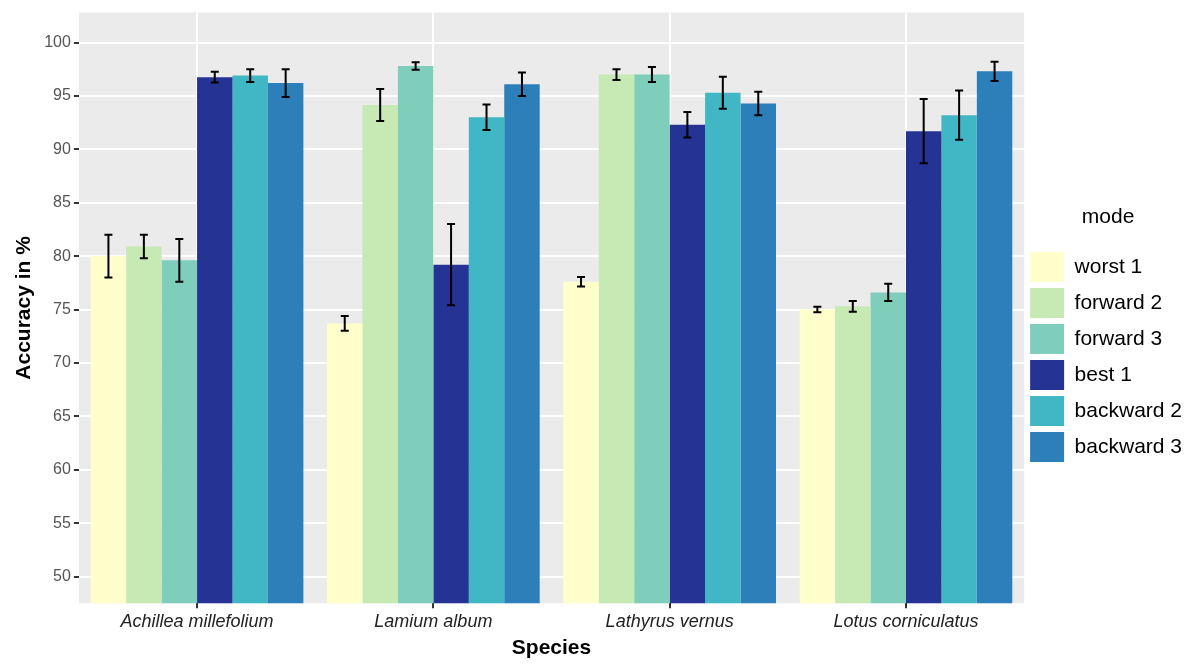 The image size is (1196, 669). What do you see at coordinates (62, 308) in the screenshot?
I see `y-tick-label: 75` at bounding box center [62, 308].